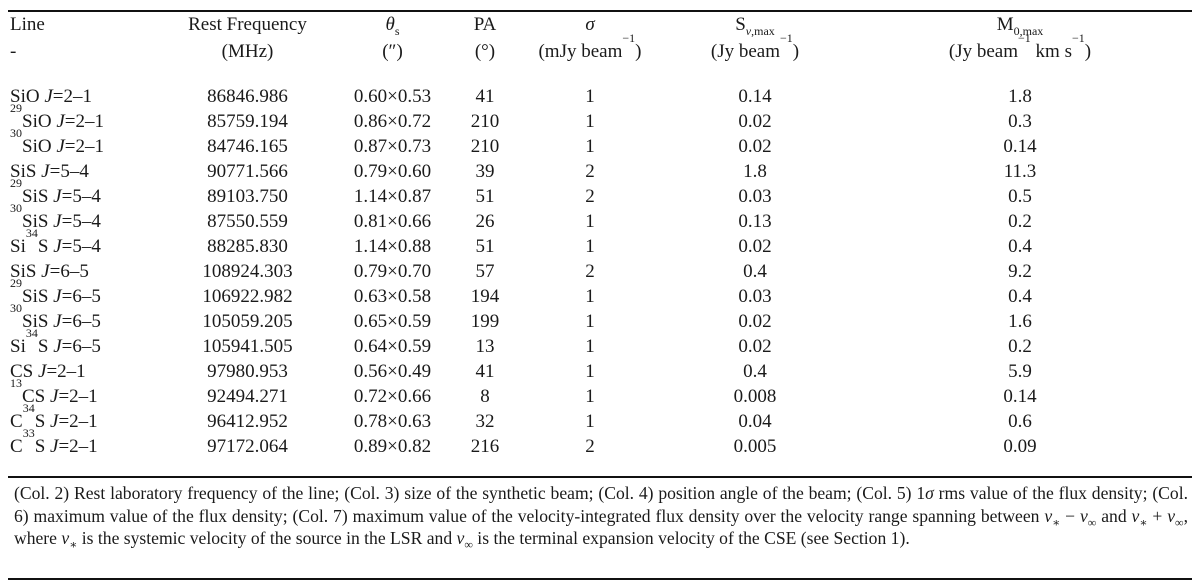  What do you see at coordinates (247, 96) in the screenshot?
I see `cell-frequency: 86846.986` at bounding box center [247, 96].